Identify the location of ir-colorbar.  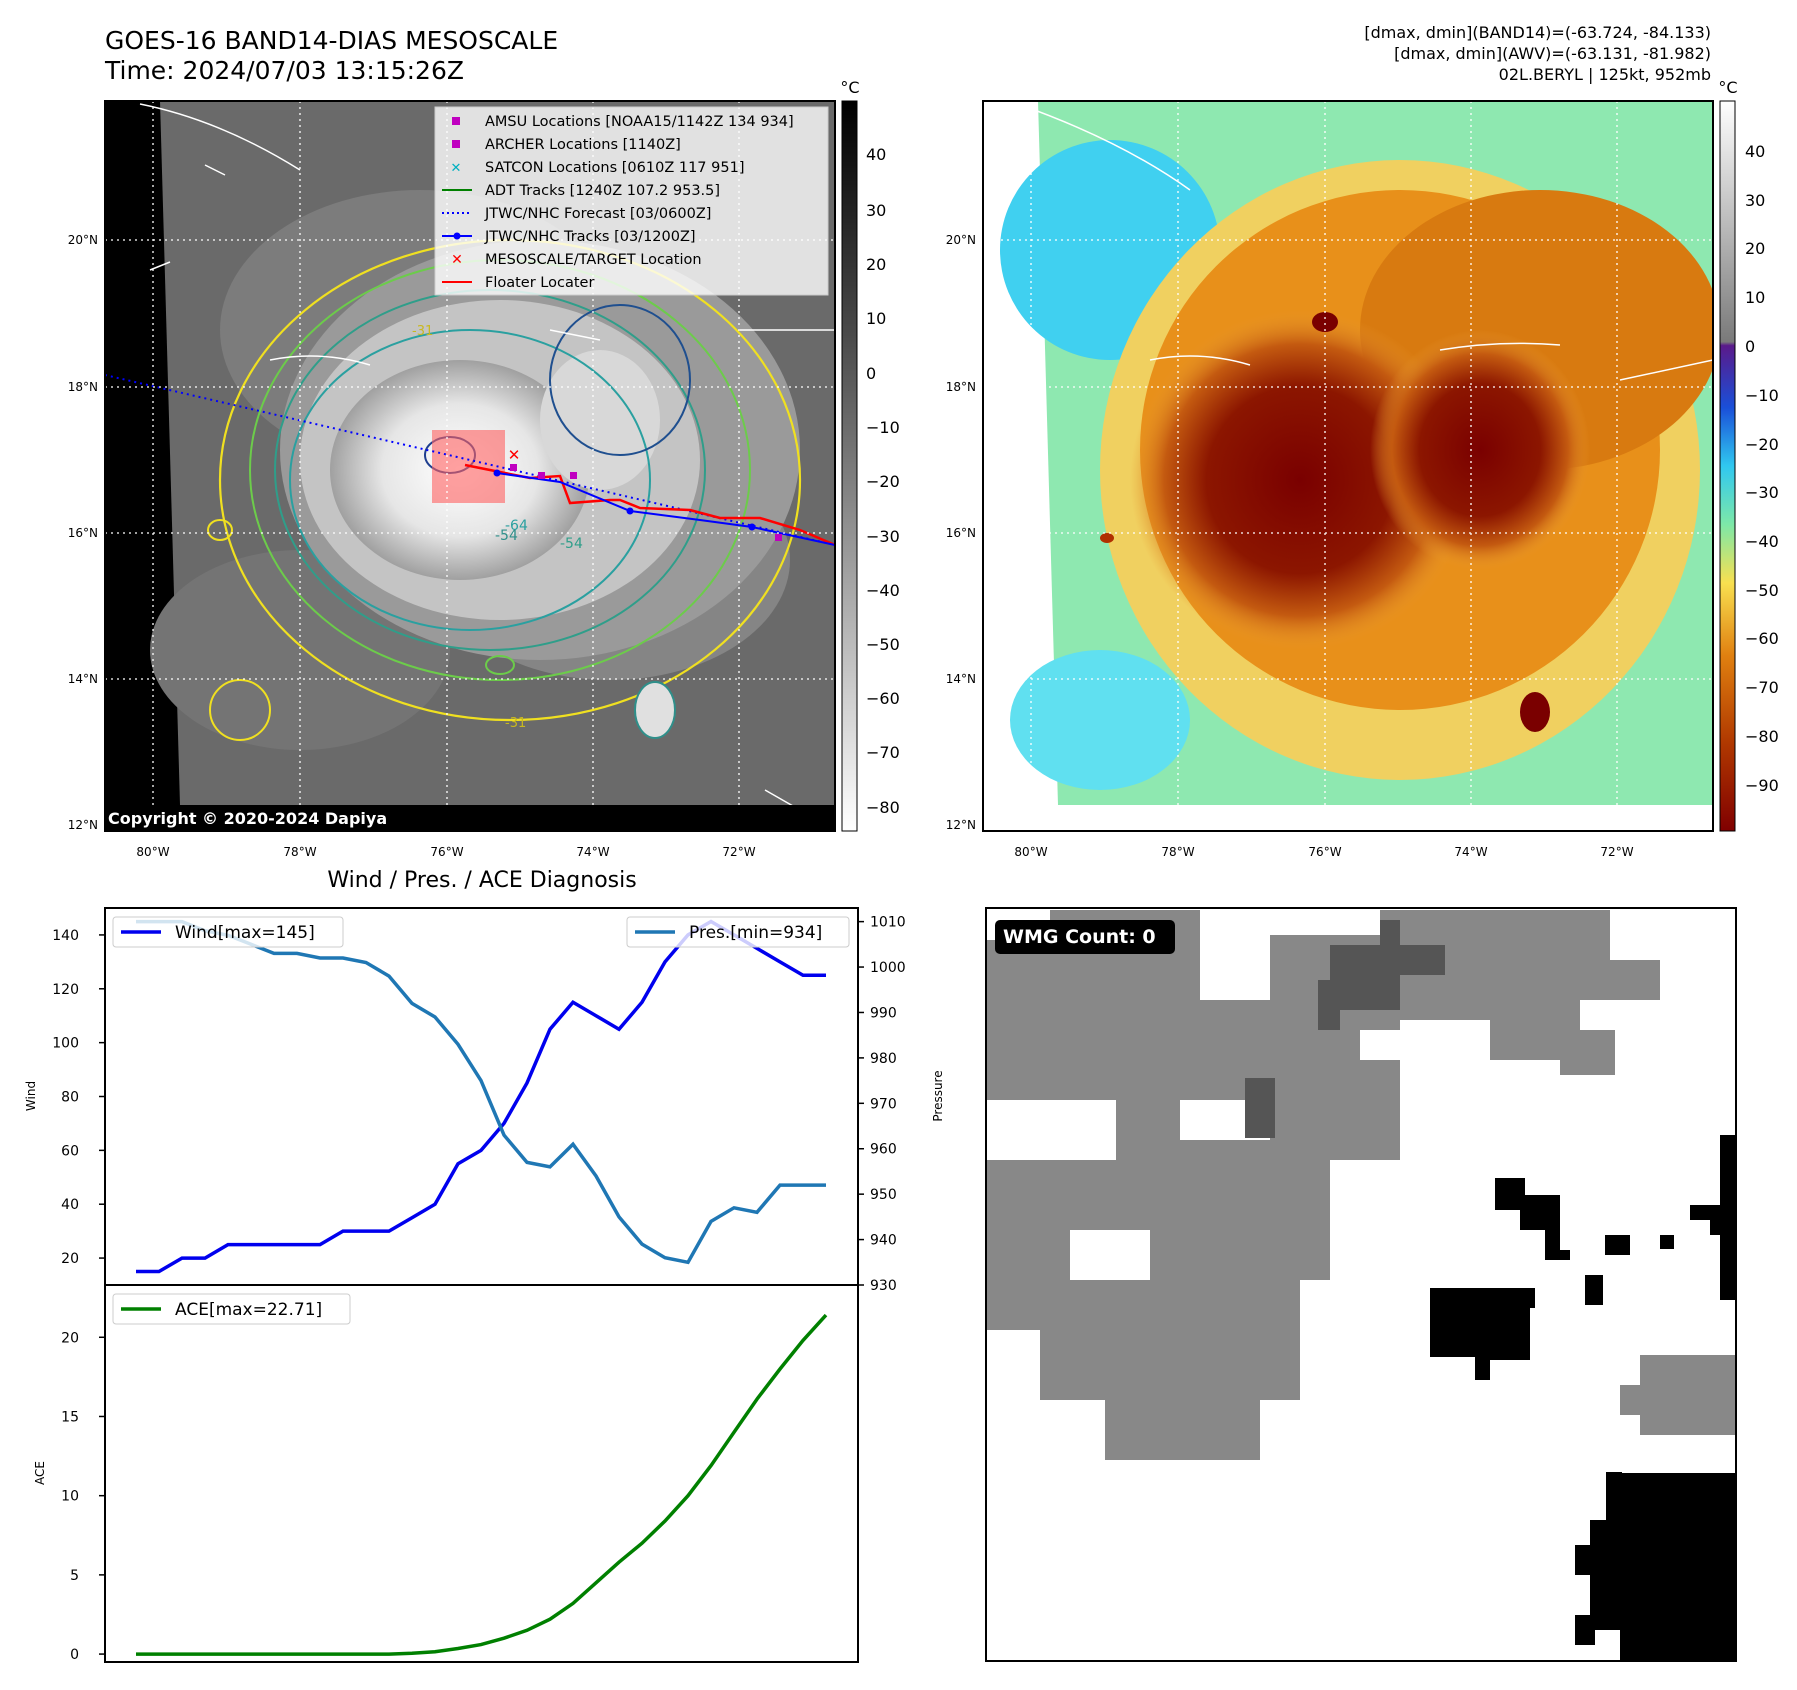
(849, 466).